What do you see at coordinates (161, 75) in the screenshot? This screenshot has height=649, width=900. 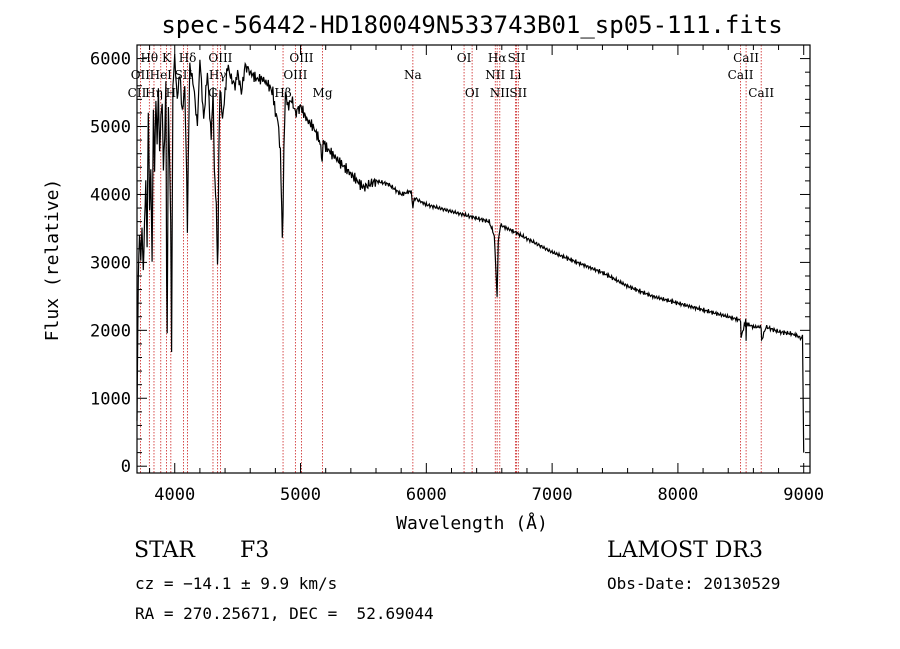 I see `line-label-4: HeI` at bounding box center [161, 75].